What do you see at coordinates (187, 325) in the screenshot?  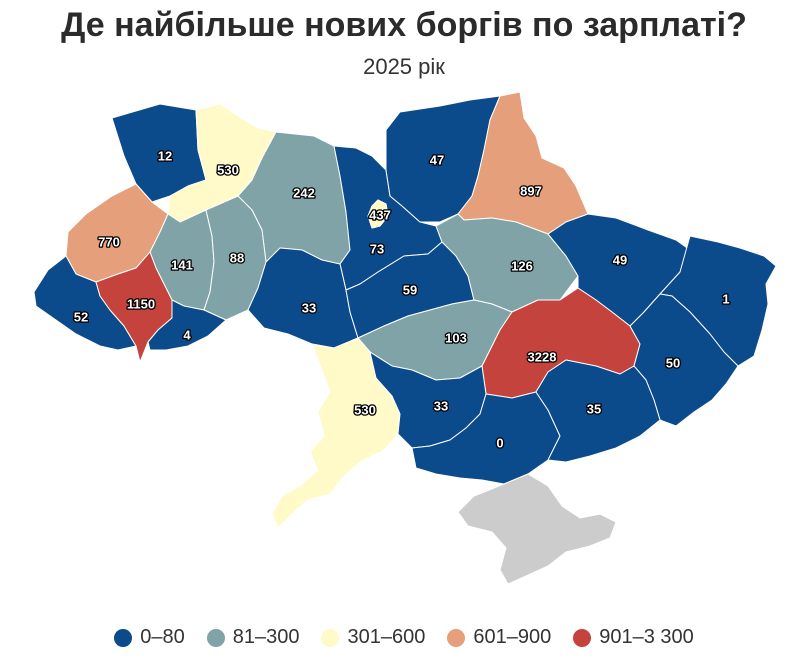 I see `region-chernivtsi` at bounding box center [187, 325].